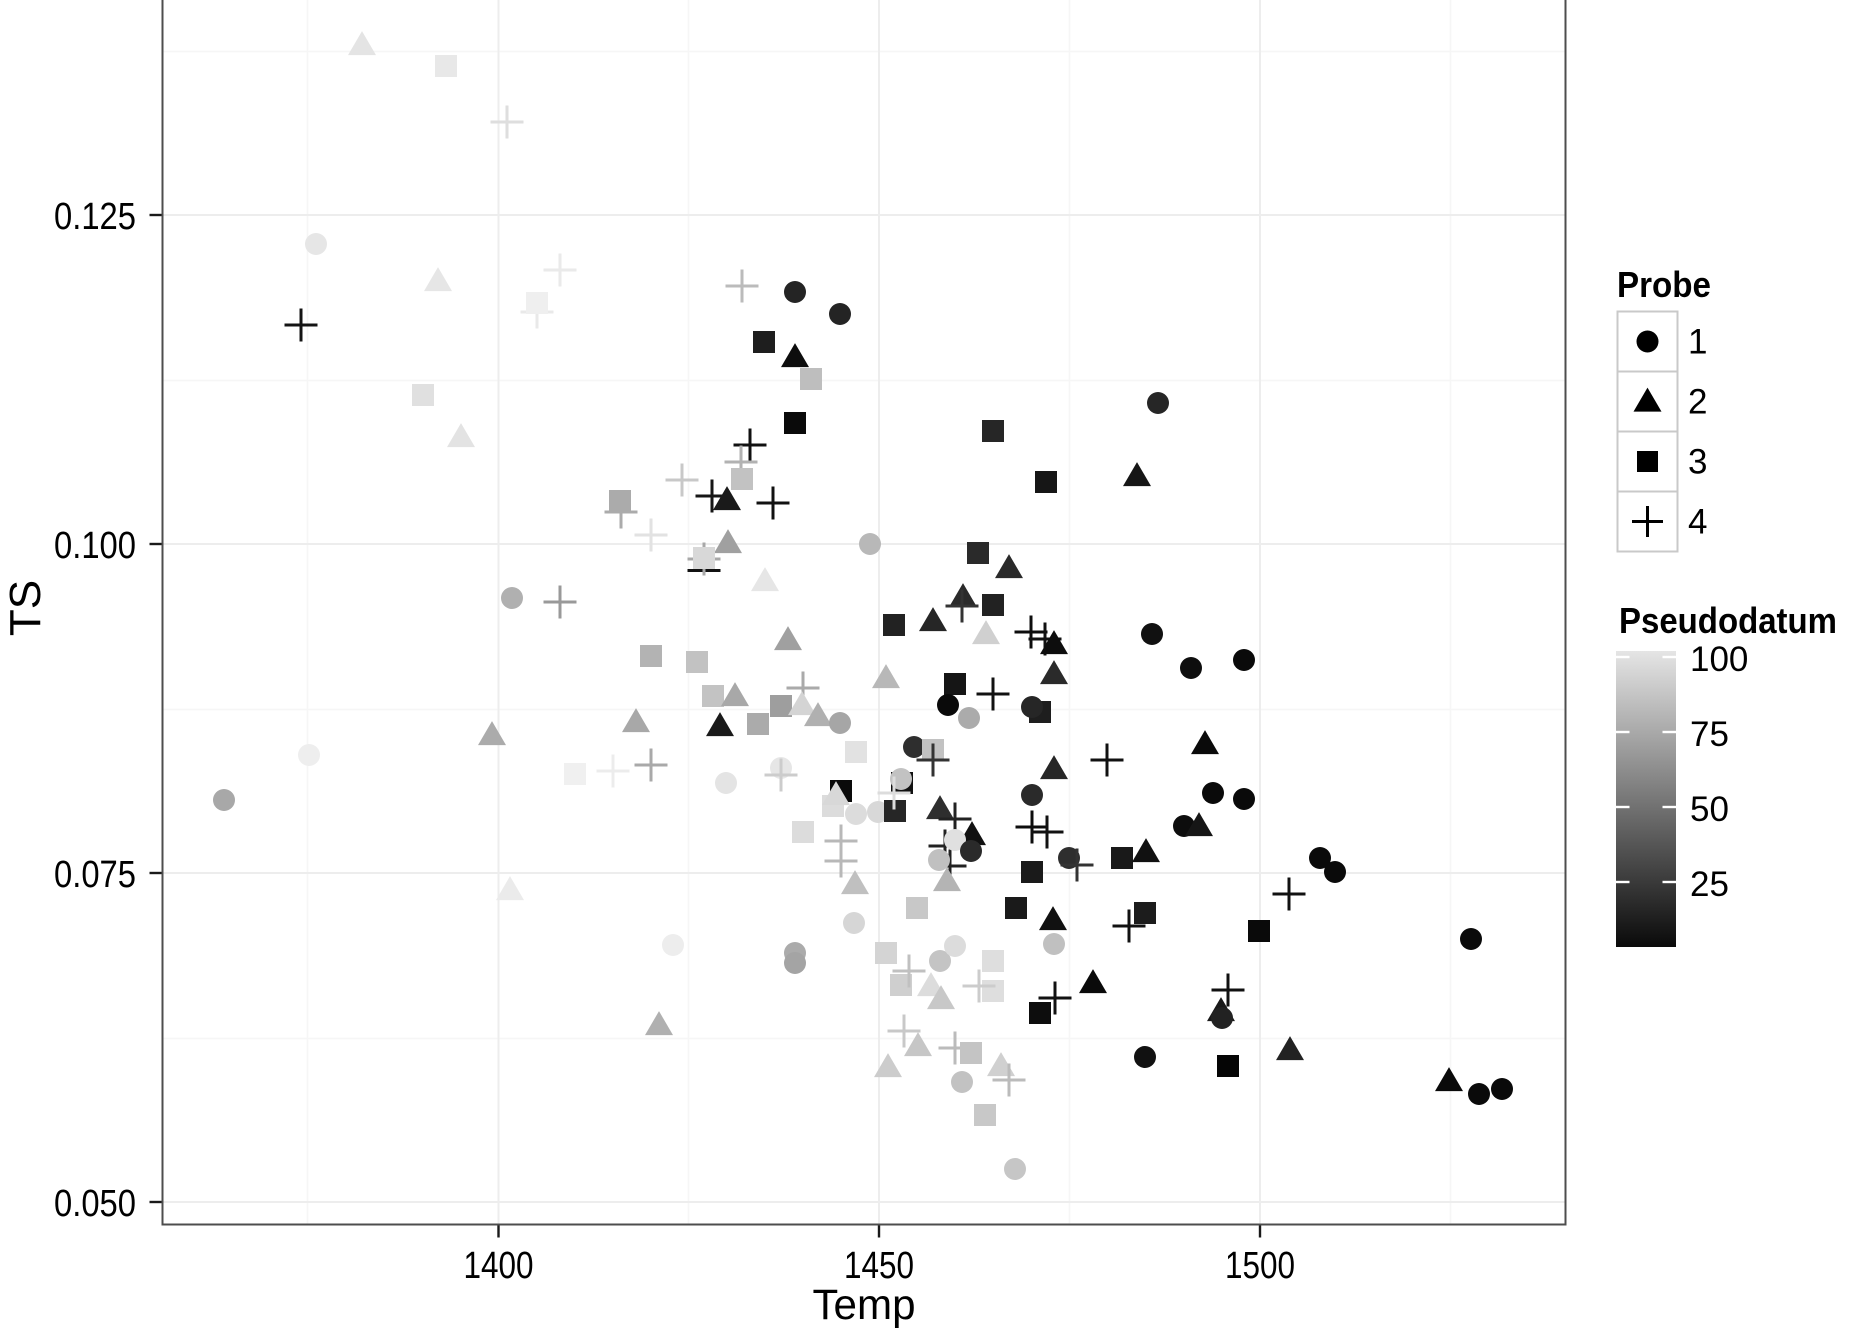 This screenshot has width=1855, height=1340. I want to click on svg-text: 0.125, so click(95, 217).